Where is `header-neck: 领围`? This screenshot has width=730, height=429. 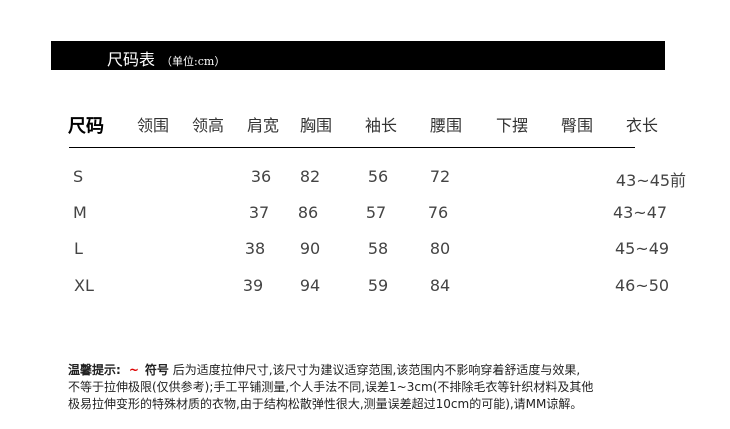
header-neck: 领围 is located at coordinates (153, 125).